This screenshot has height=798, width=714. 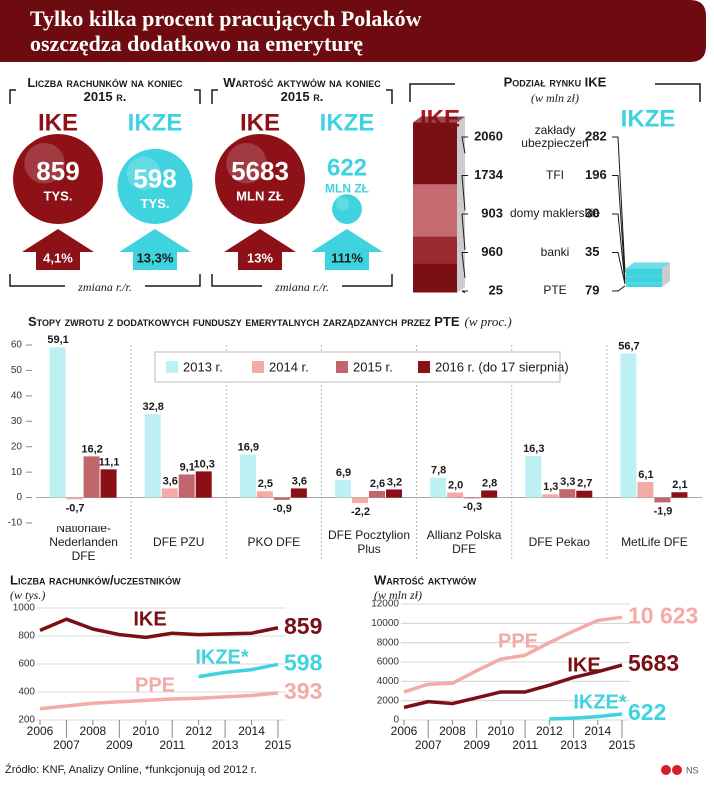 What do you see at coordinates (388, 662) in the screenshot?
I see `y-tick-label: 6000` at bounding box center [388, 662].